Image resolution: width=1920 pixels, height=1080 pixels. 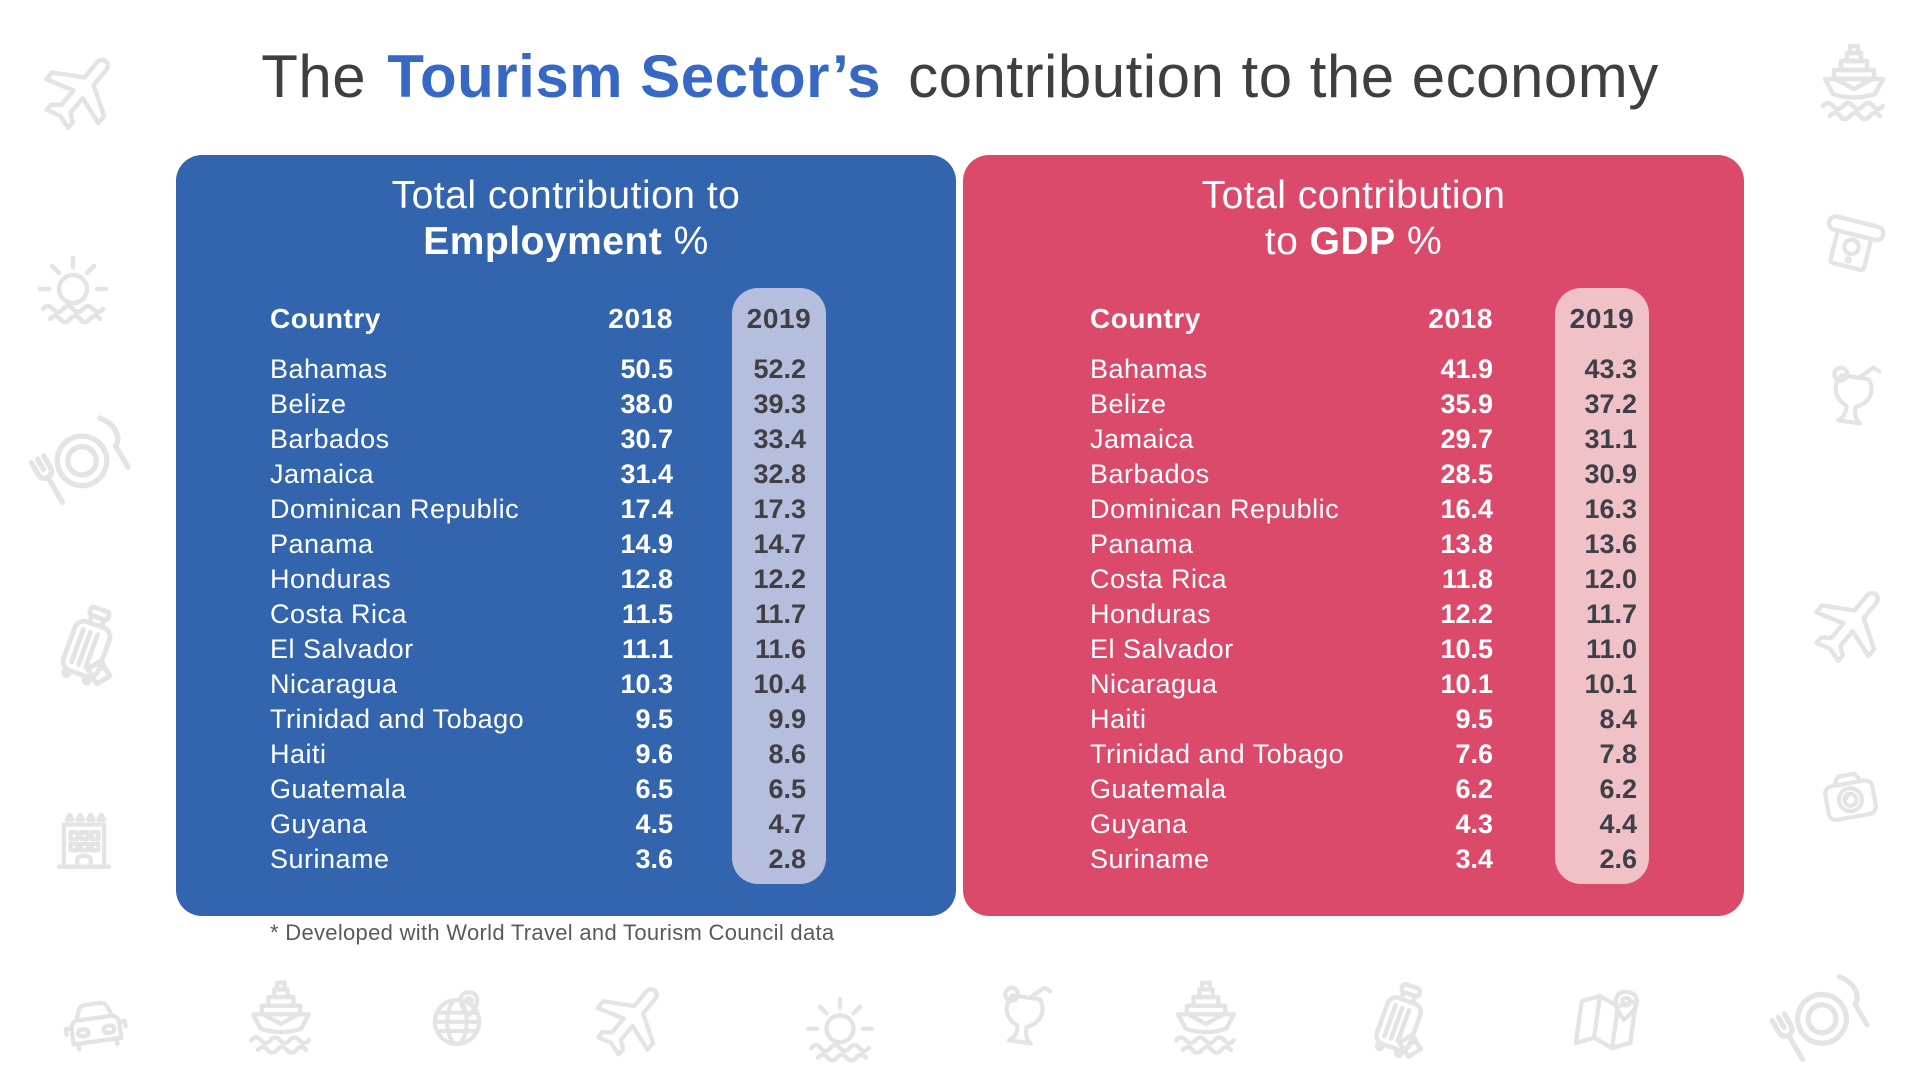 What do you see at coordinates (646, 544) in the screenshot?
I see `value-2018: 14.9` at bounding box center [646, 544].